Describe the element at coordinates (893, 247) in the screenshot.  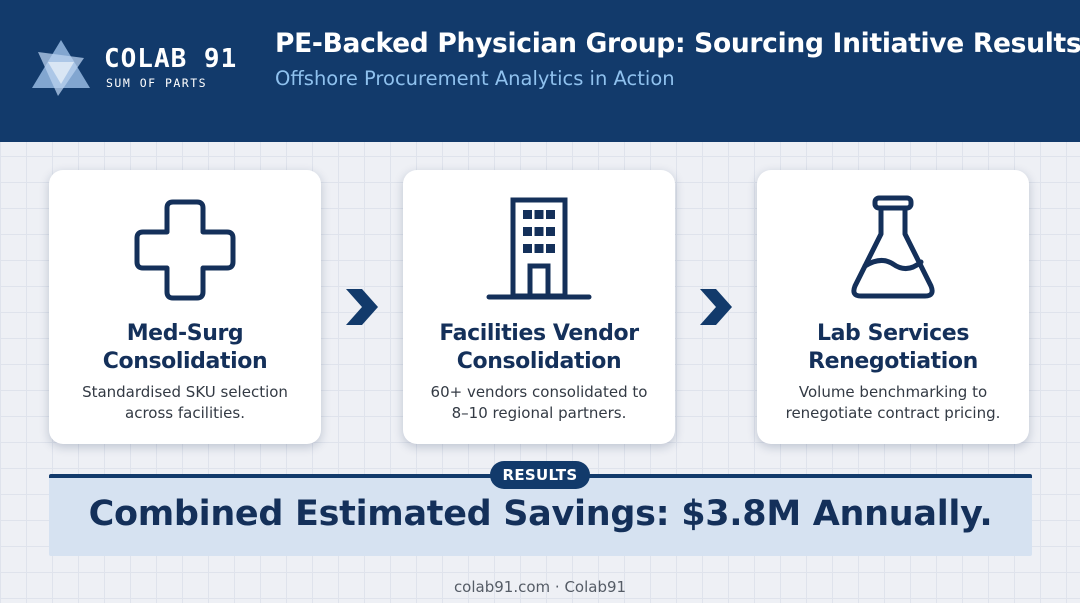
I see `lab-flask-icon` at that location.